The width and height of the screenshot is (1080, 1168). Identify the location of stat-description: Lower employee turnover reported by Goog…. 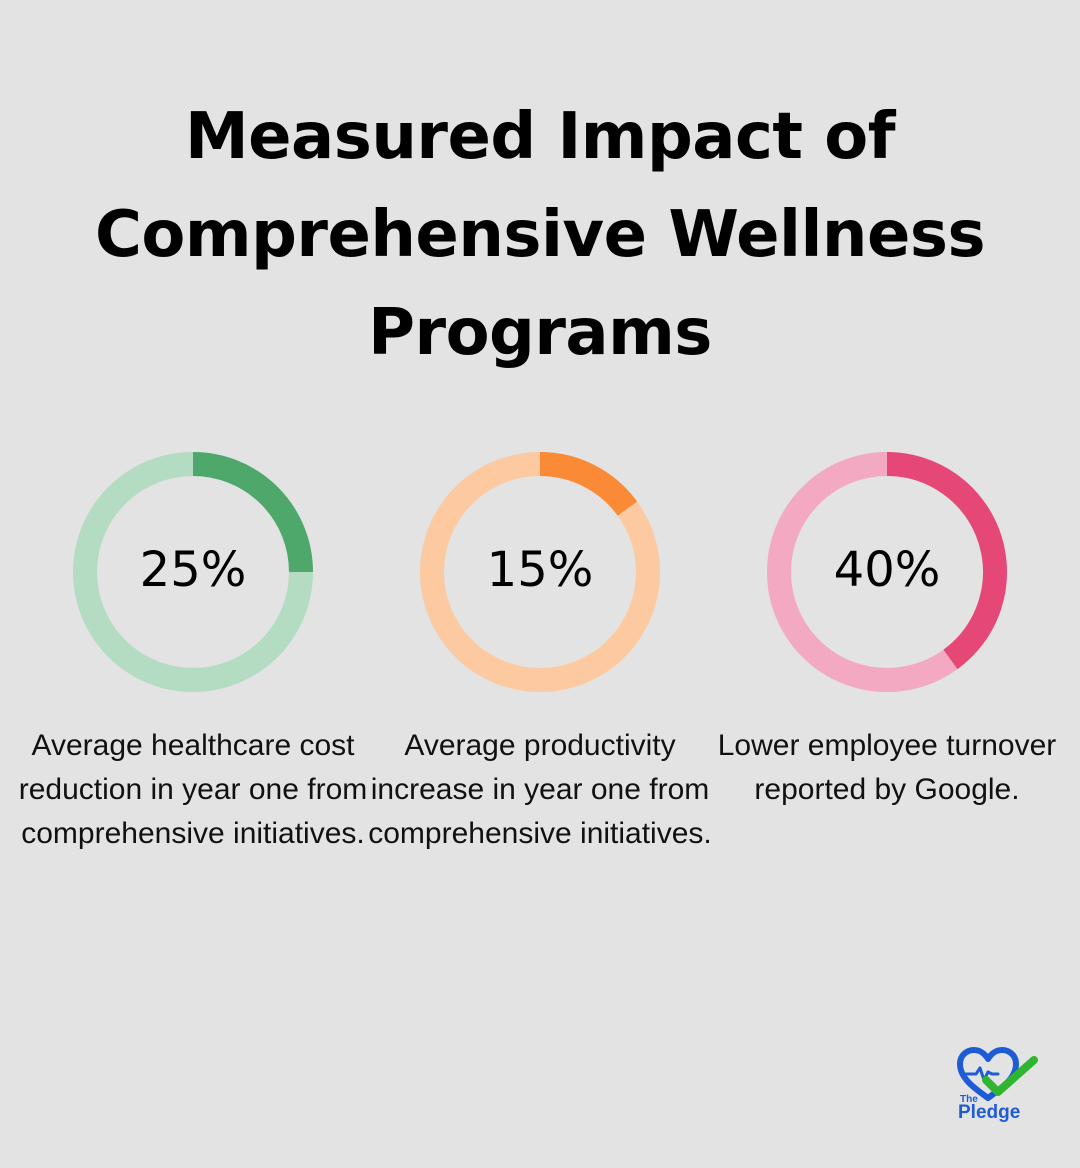
(887, 767).